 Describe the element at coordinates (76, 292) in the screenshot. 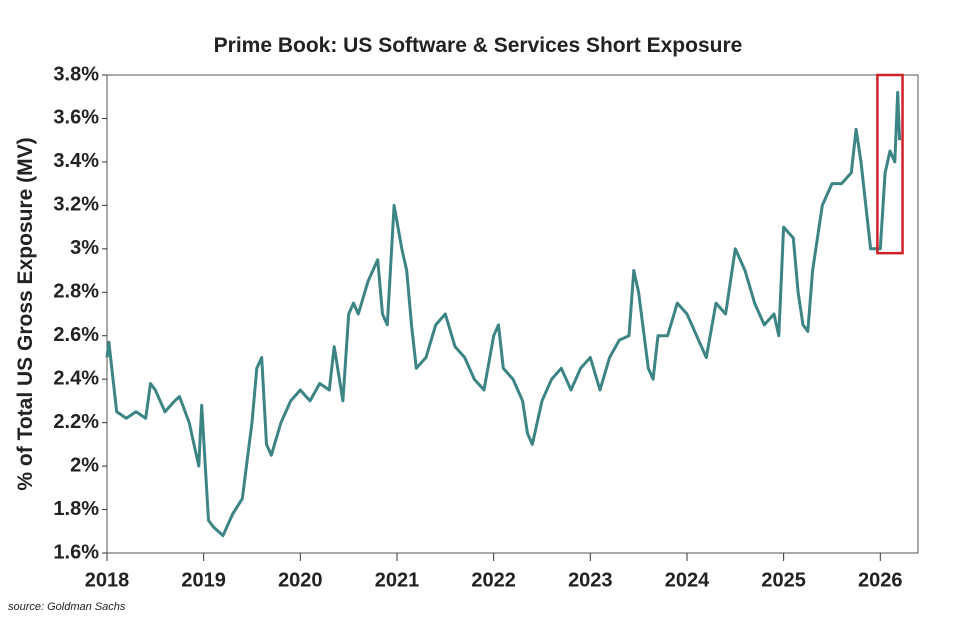

I see `y-tick-label: 2.8%` at that location.